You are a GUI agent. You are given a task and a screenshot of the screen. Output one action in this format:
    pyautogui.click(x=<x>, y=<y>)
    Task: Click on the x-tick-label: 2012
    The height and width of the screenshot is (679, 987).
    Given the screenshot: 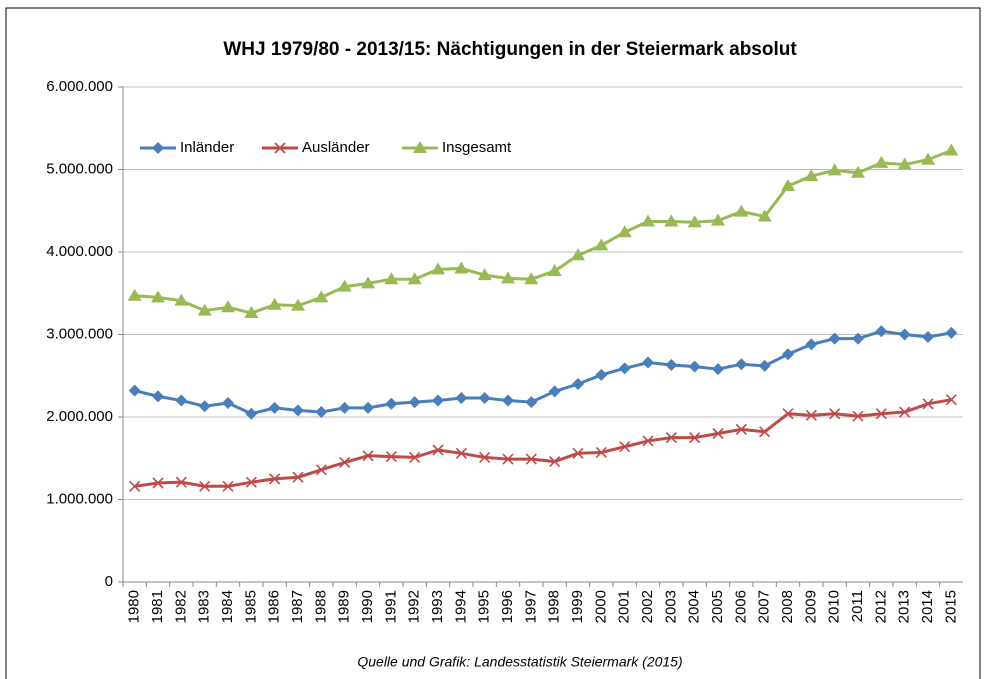 What is the action you would take?
    pyautogui.click(x=880, y=606)
    